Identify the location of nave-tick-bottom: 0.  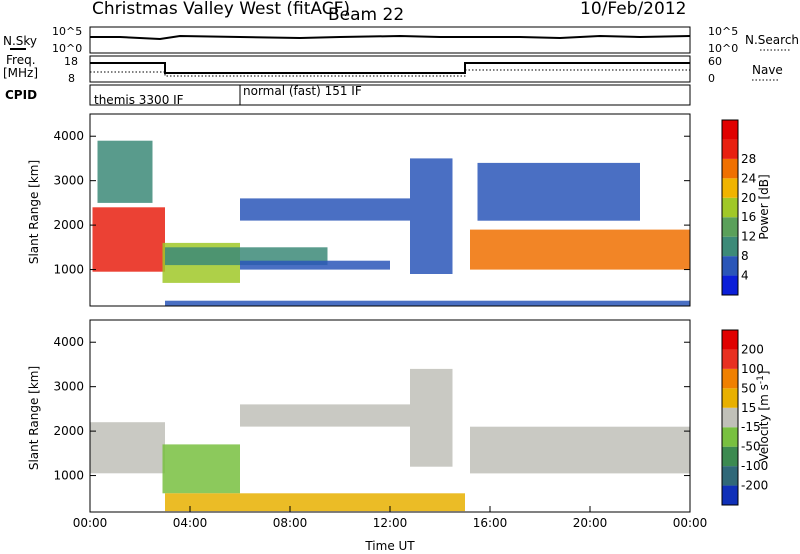
(711, 78).